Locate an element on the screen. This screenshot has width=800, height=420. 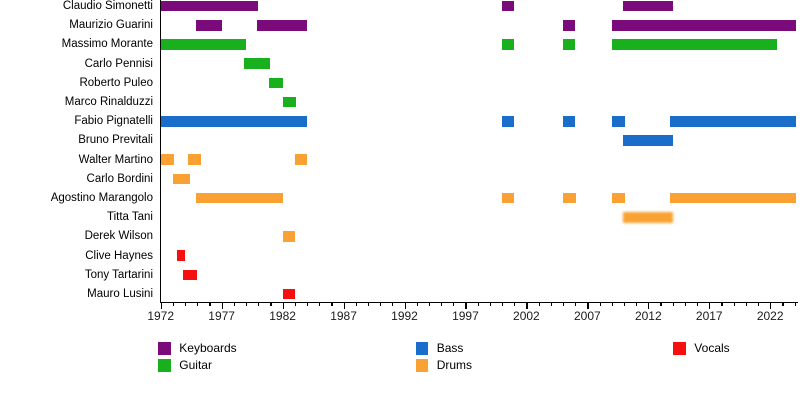
axis-tick-label: 1987 is located at coordinates (343, 315).